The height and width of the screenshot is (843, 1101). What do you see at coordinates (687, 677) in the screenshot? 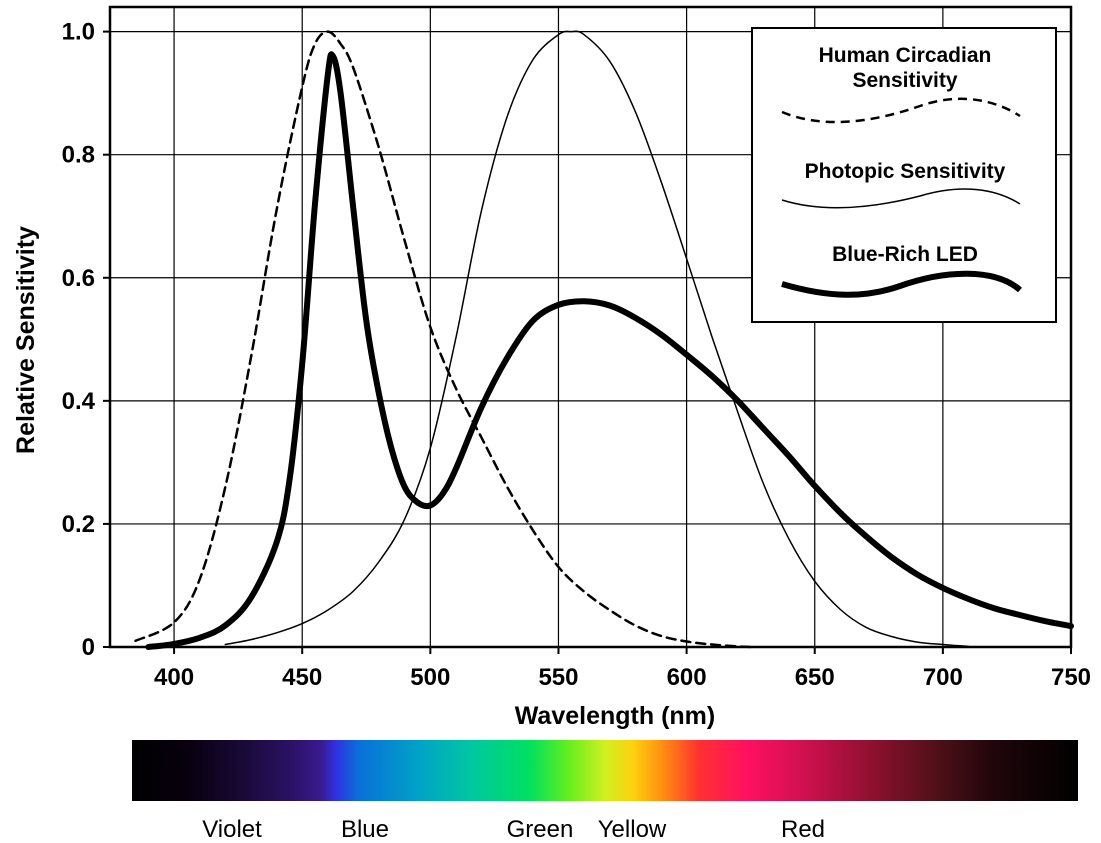
I see `x-tick-label: 600` at bounding box center [687, 677].